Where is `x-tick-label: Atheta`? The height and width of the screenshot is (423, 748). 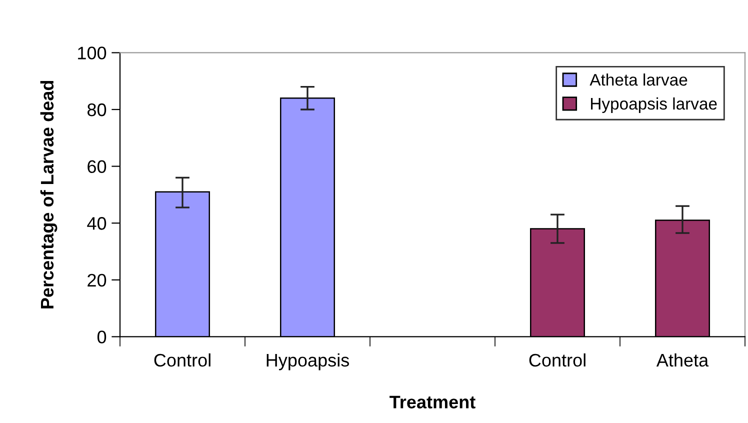 x-tick-label: Atheta is located at coordinates (682, 360).